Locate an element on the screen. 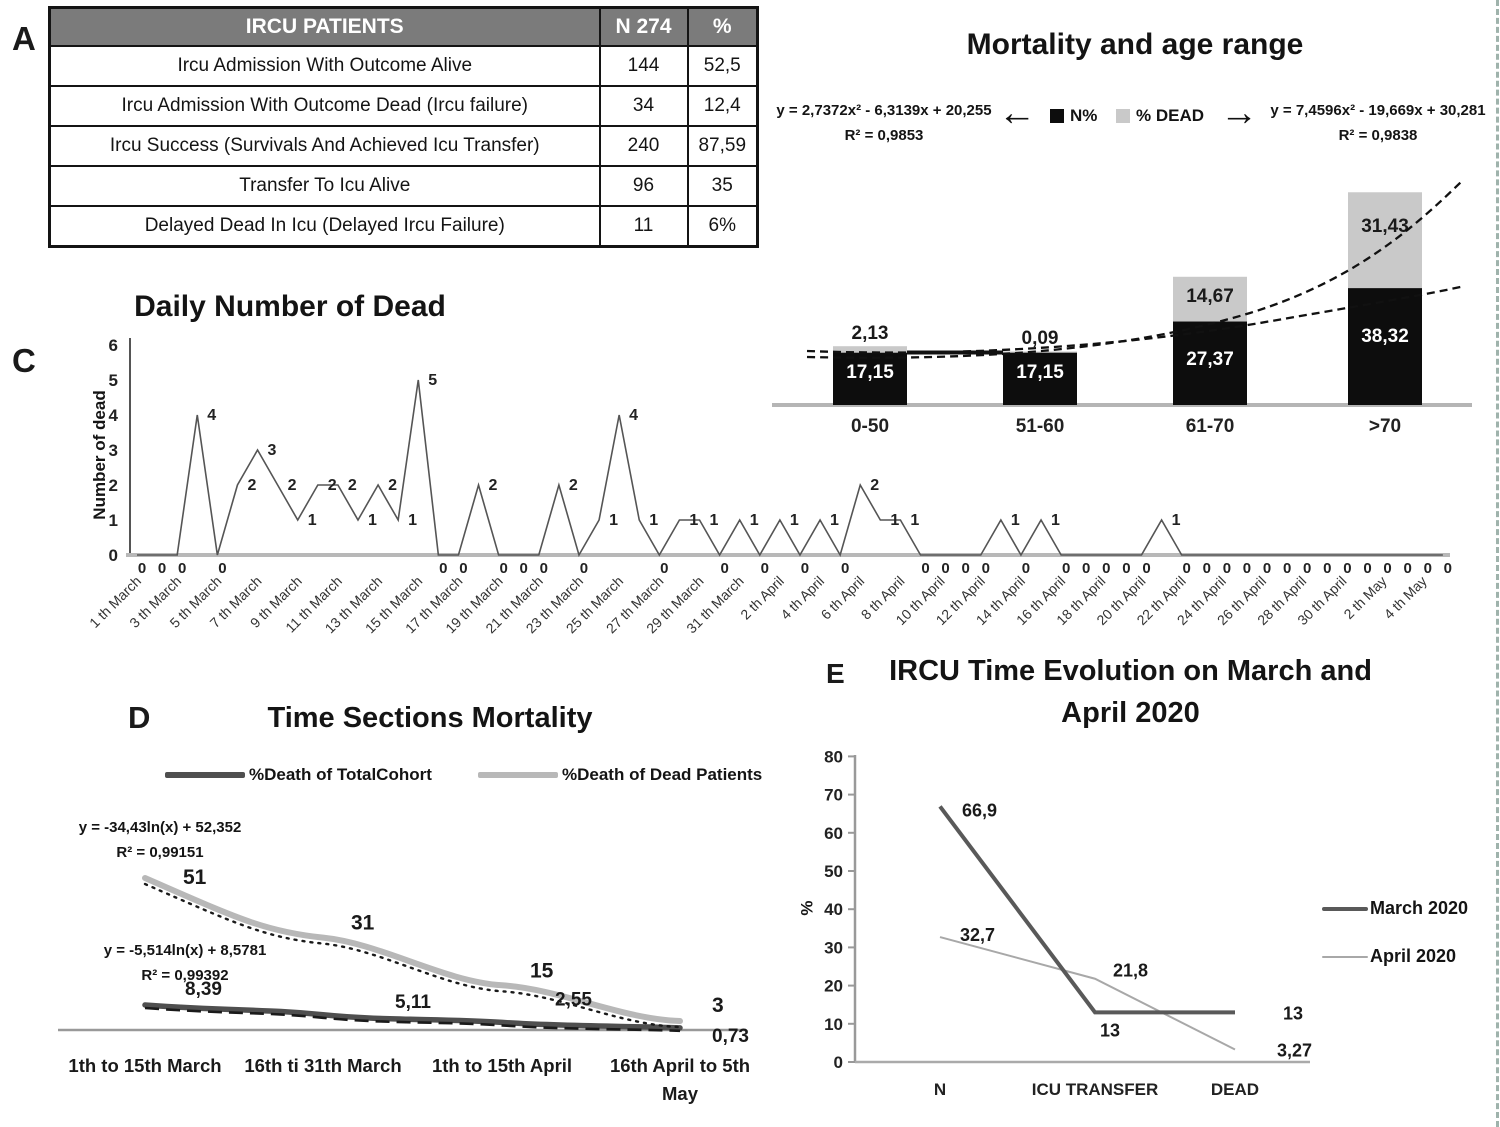 The height and width of the screenshot is (1127, 1500). category-label: May is located at coordinates (680, 1093).